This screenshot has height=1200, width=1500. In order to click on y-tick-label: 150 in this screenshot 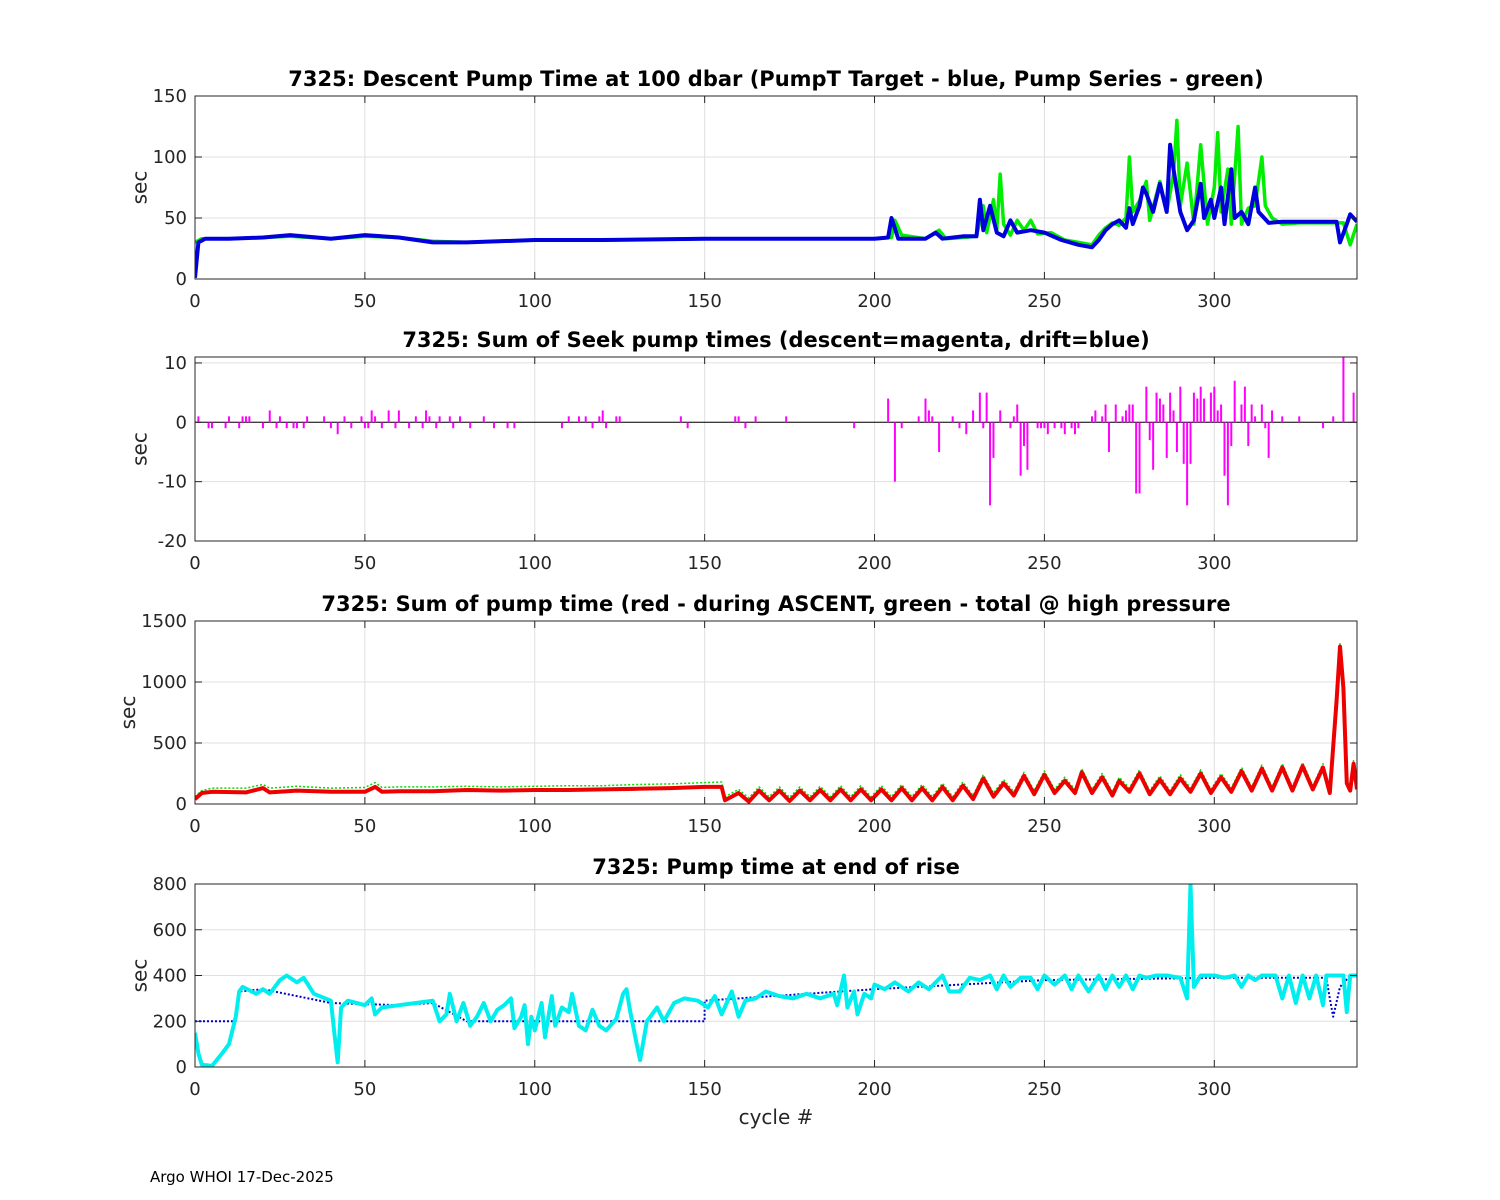, I will do `click(170, 96)`.